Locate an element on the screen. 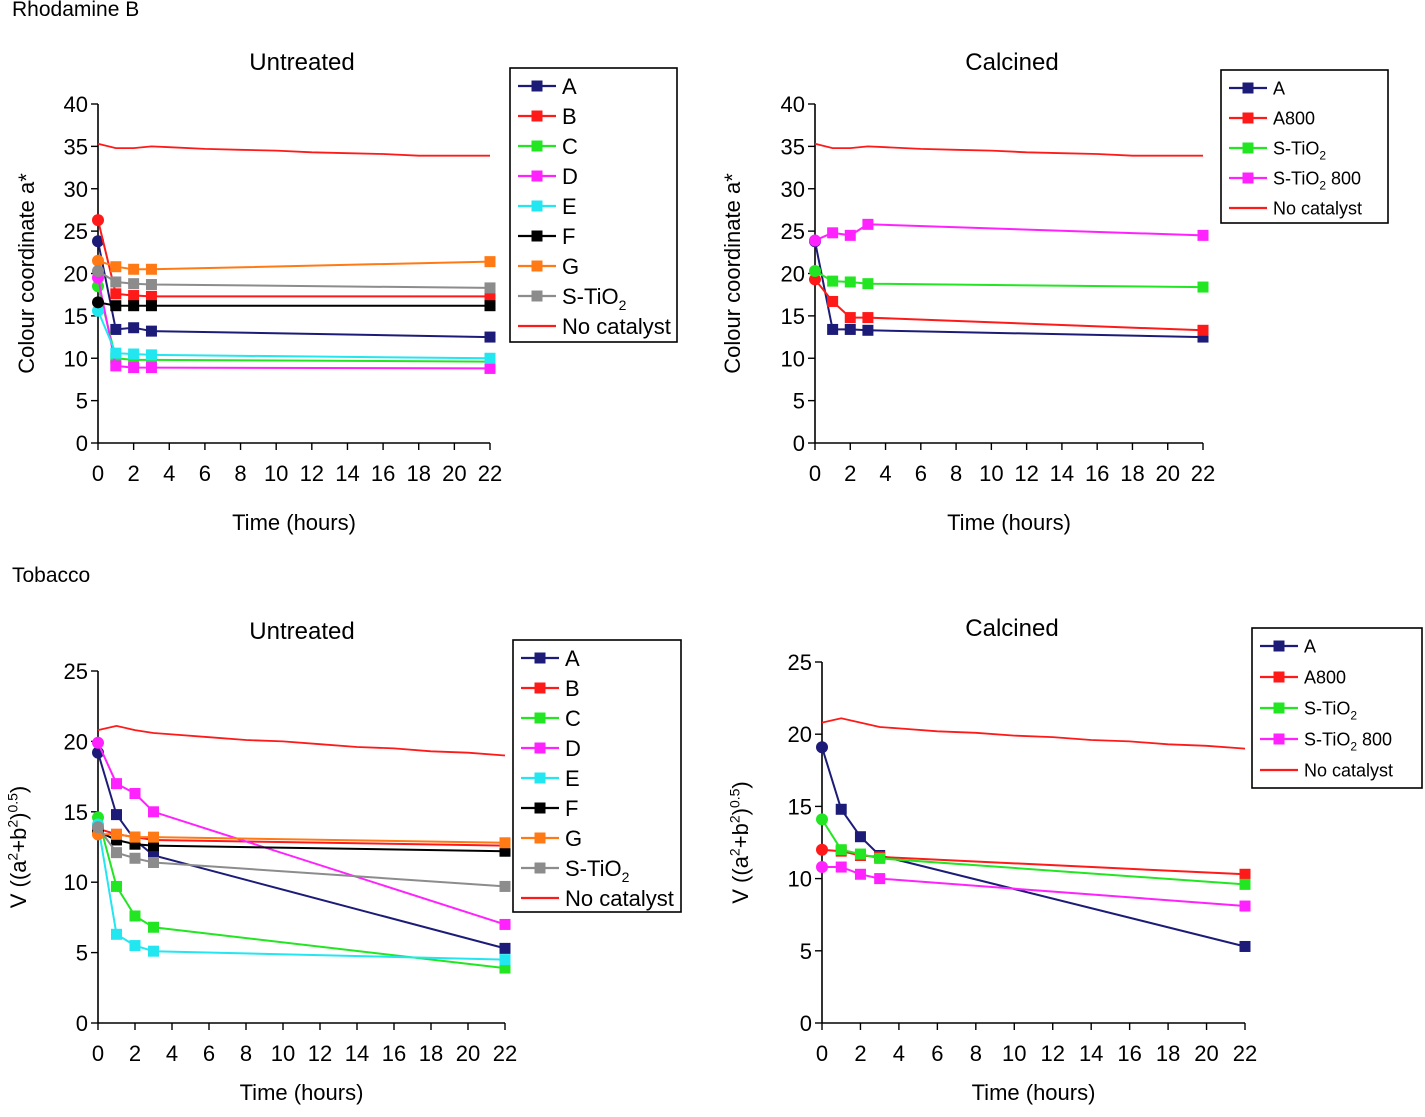 This screenshot has width=1425, height=1117. x-tick-label: 8 is located at coordinates (246, 1053).